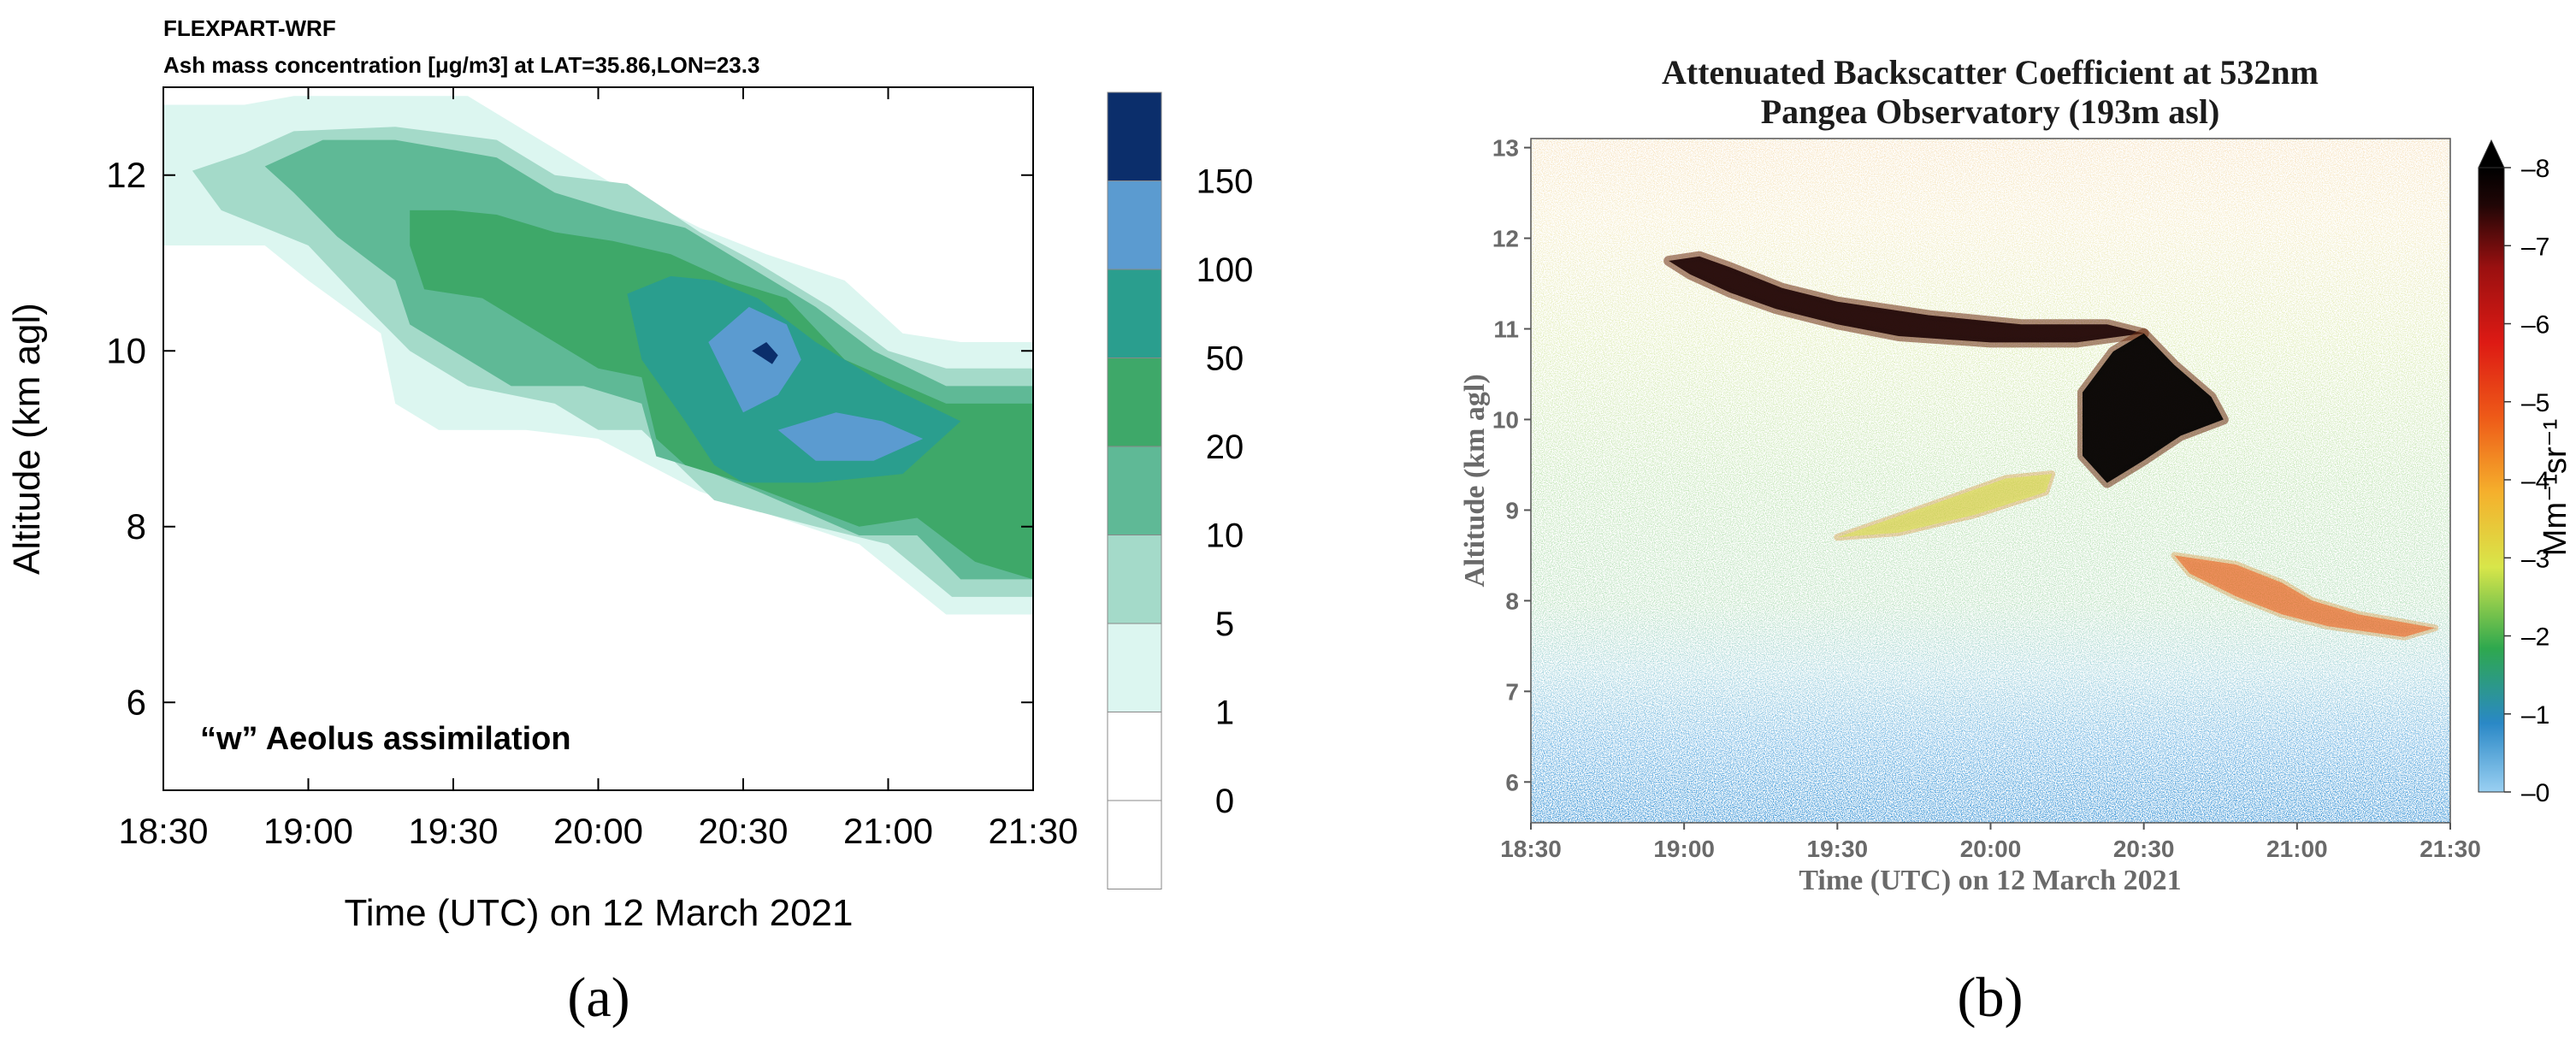  I want to click on panel-b-colorbar-tick-label: –1, so click(2535, 715).